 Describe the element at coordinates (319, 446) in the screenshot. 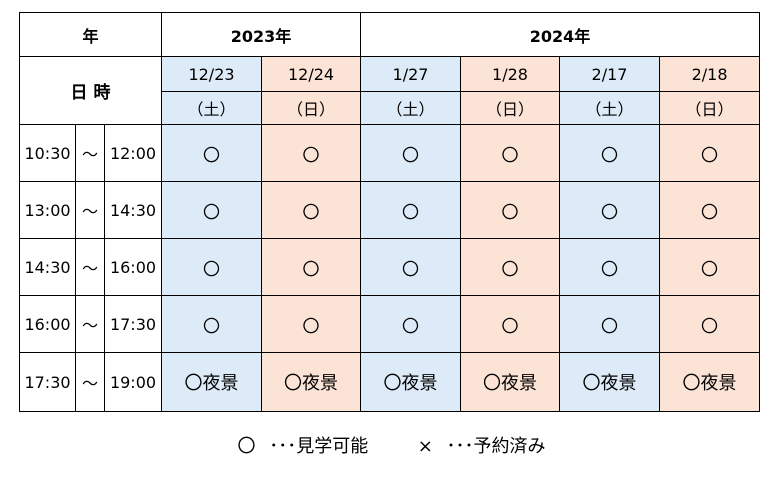

I see `available-text: ･･･見学可能` at that location.